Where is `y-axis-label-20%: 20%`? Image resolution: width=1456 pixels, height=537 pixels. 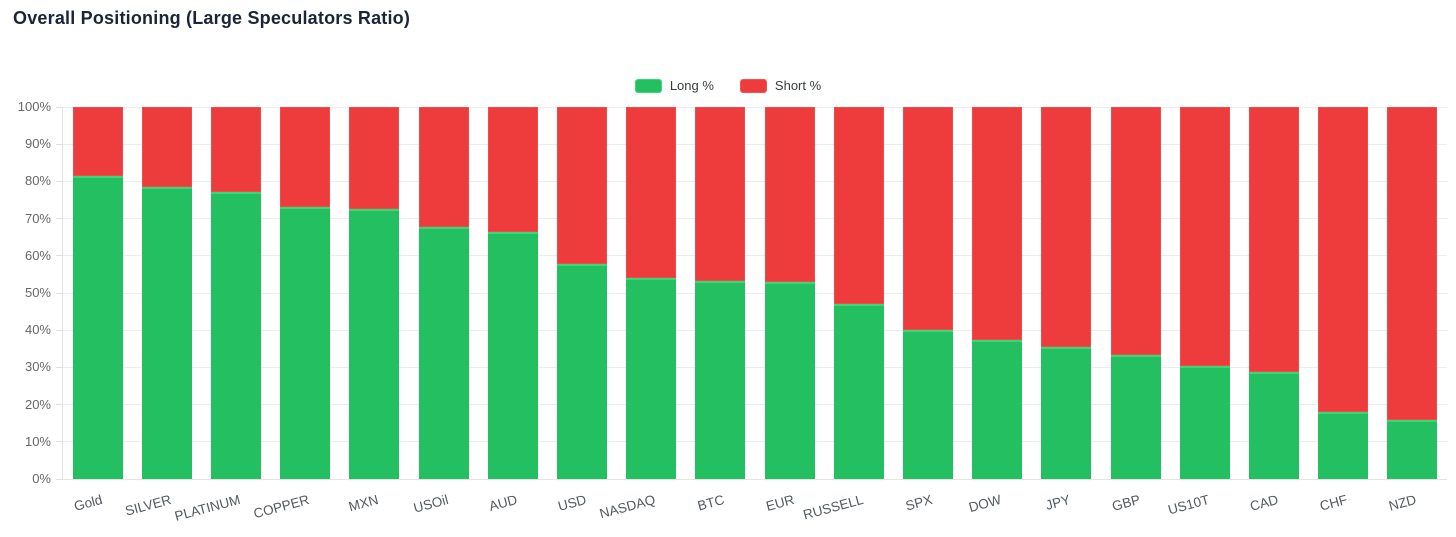 y-axis-label-20%: 20% is located at coordinates (37, 404).